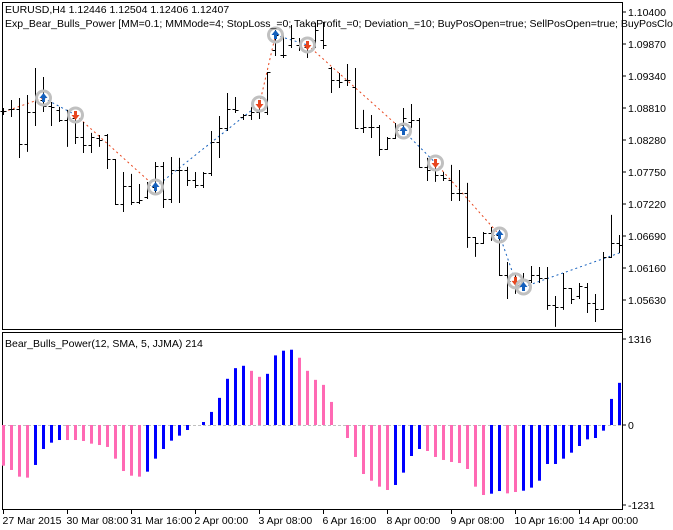  What do you see at coordinates (647, 173) in the screenshot?
I see `price-tick-label: 1.07750` at bounding box center [647, 173].